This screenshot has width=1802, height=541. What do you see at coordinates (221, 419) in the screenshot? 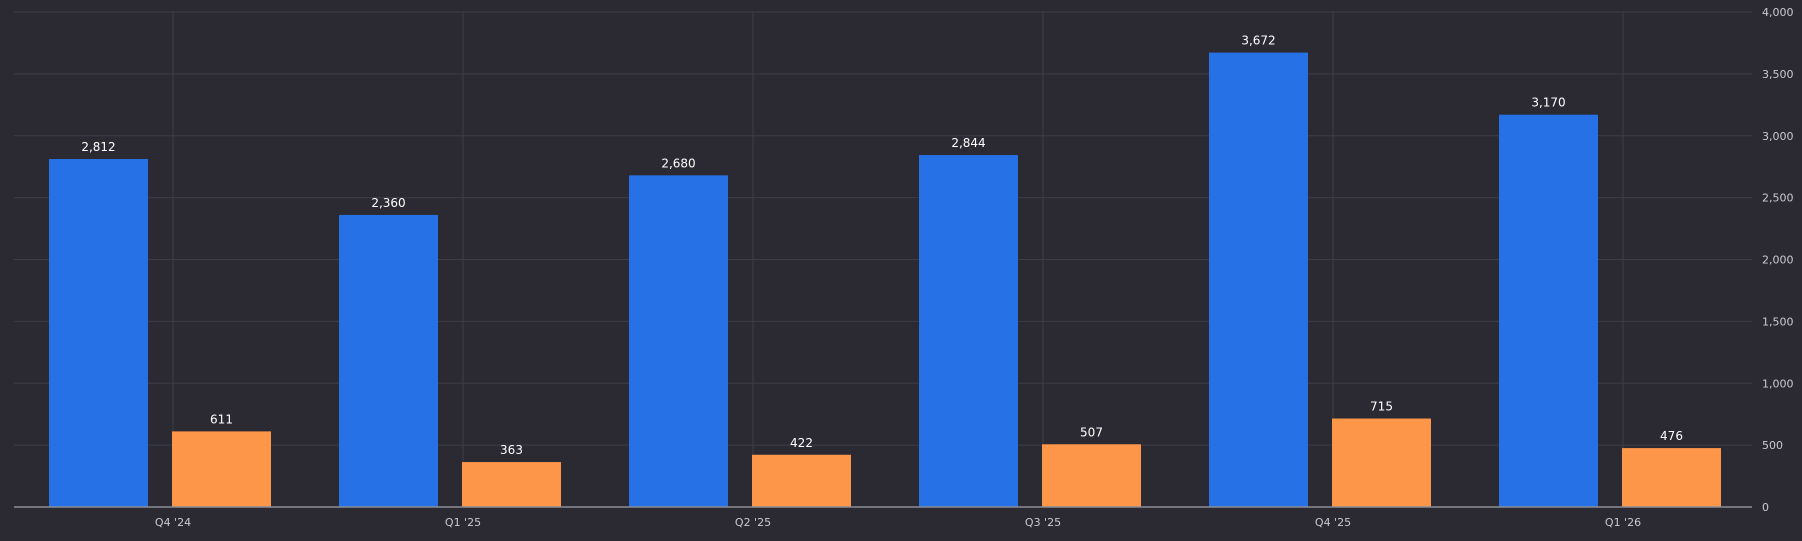
I see `data-label: 611` at bounding box center [221, 419].